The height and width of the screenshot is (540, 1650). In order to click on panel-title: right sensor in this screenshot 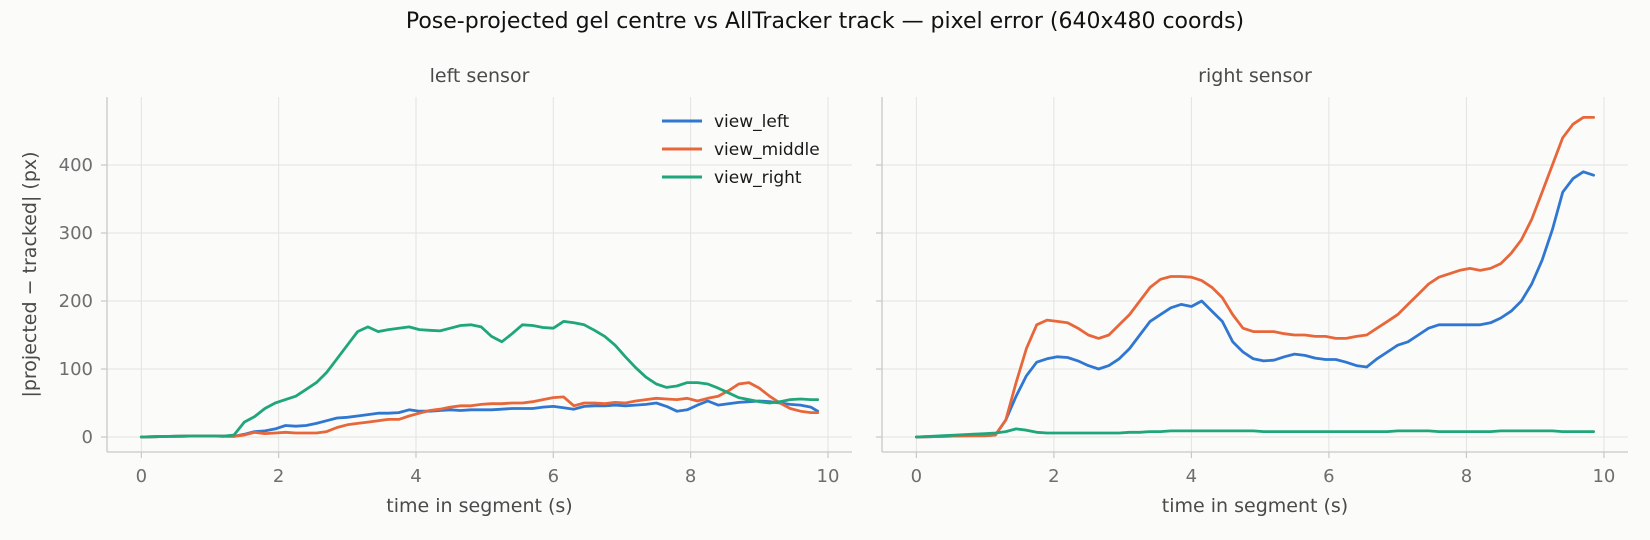, I will do `click(1255, 76)`.